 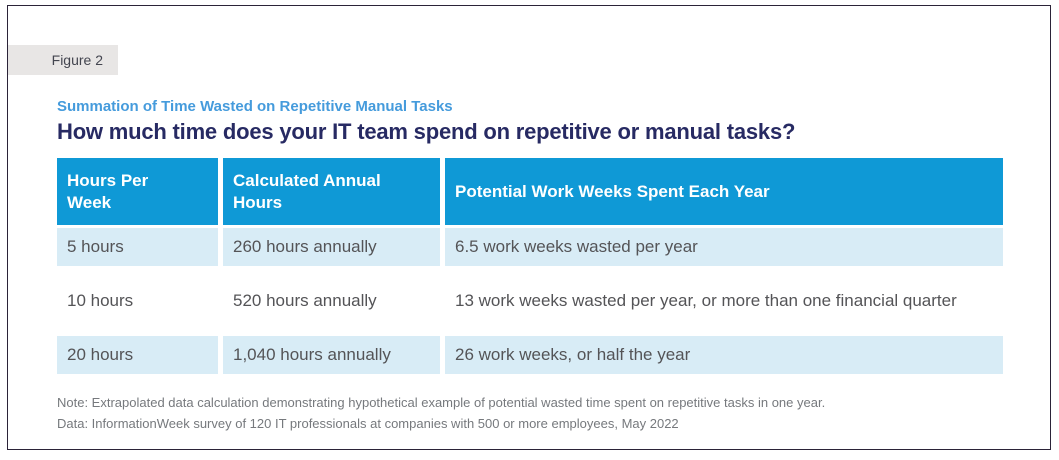 What do you see at coordinates (724, 355) in the screenshot?
I see `table-cell-work-weeks: 26 work weeks, or half the year` at bounding box center [724, 355].